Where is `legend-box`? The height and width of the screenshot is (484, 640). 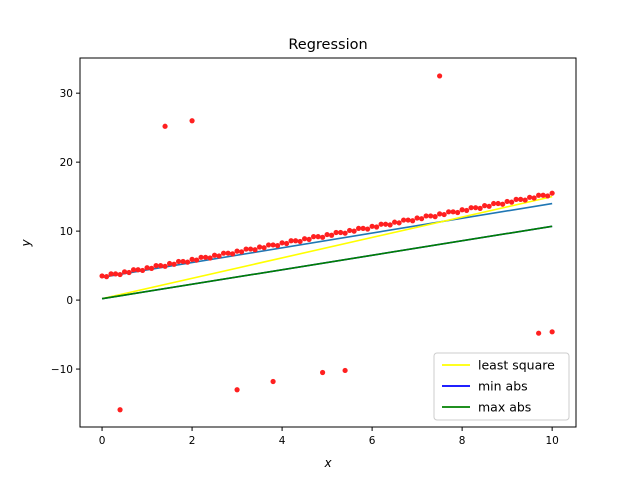
legend-box is located at coordinates (501, 386).